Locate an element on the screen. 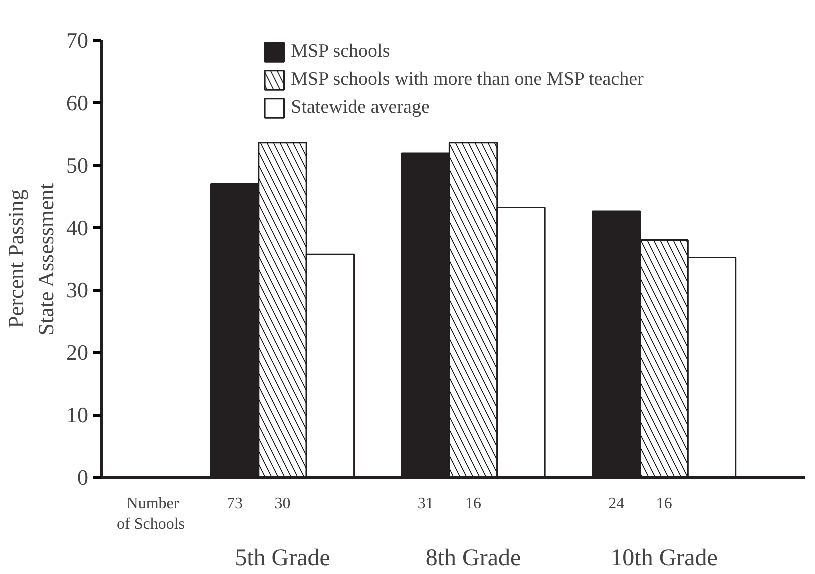  y-tick-label: 0 is located at coordinates (83, 477).